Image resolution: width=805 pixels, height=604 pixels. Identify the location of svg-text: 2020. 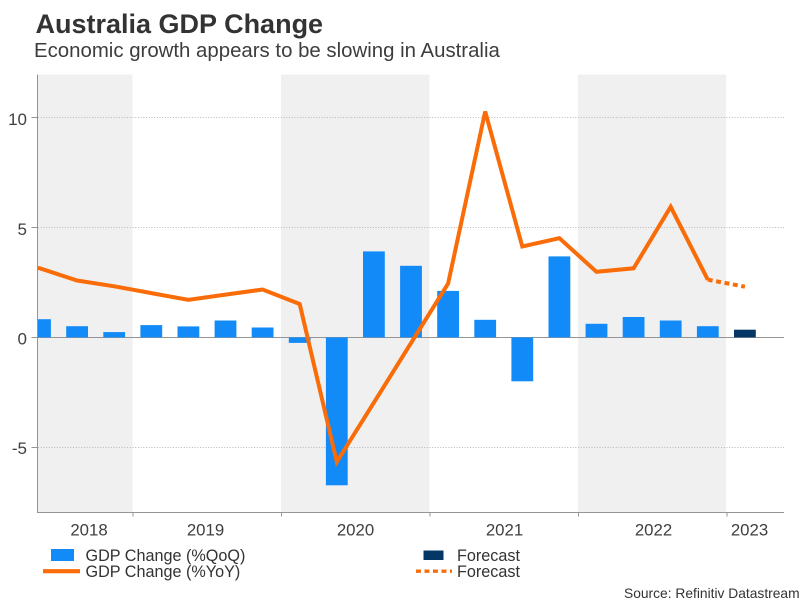
(355, 530).